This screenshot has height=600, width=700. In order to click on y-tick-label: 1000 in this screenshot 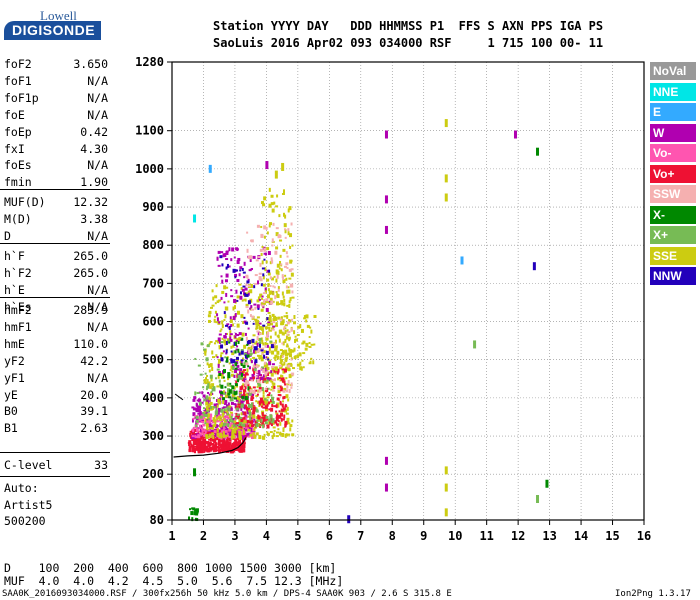, I will do `click(149, 169)`.